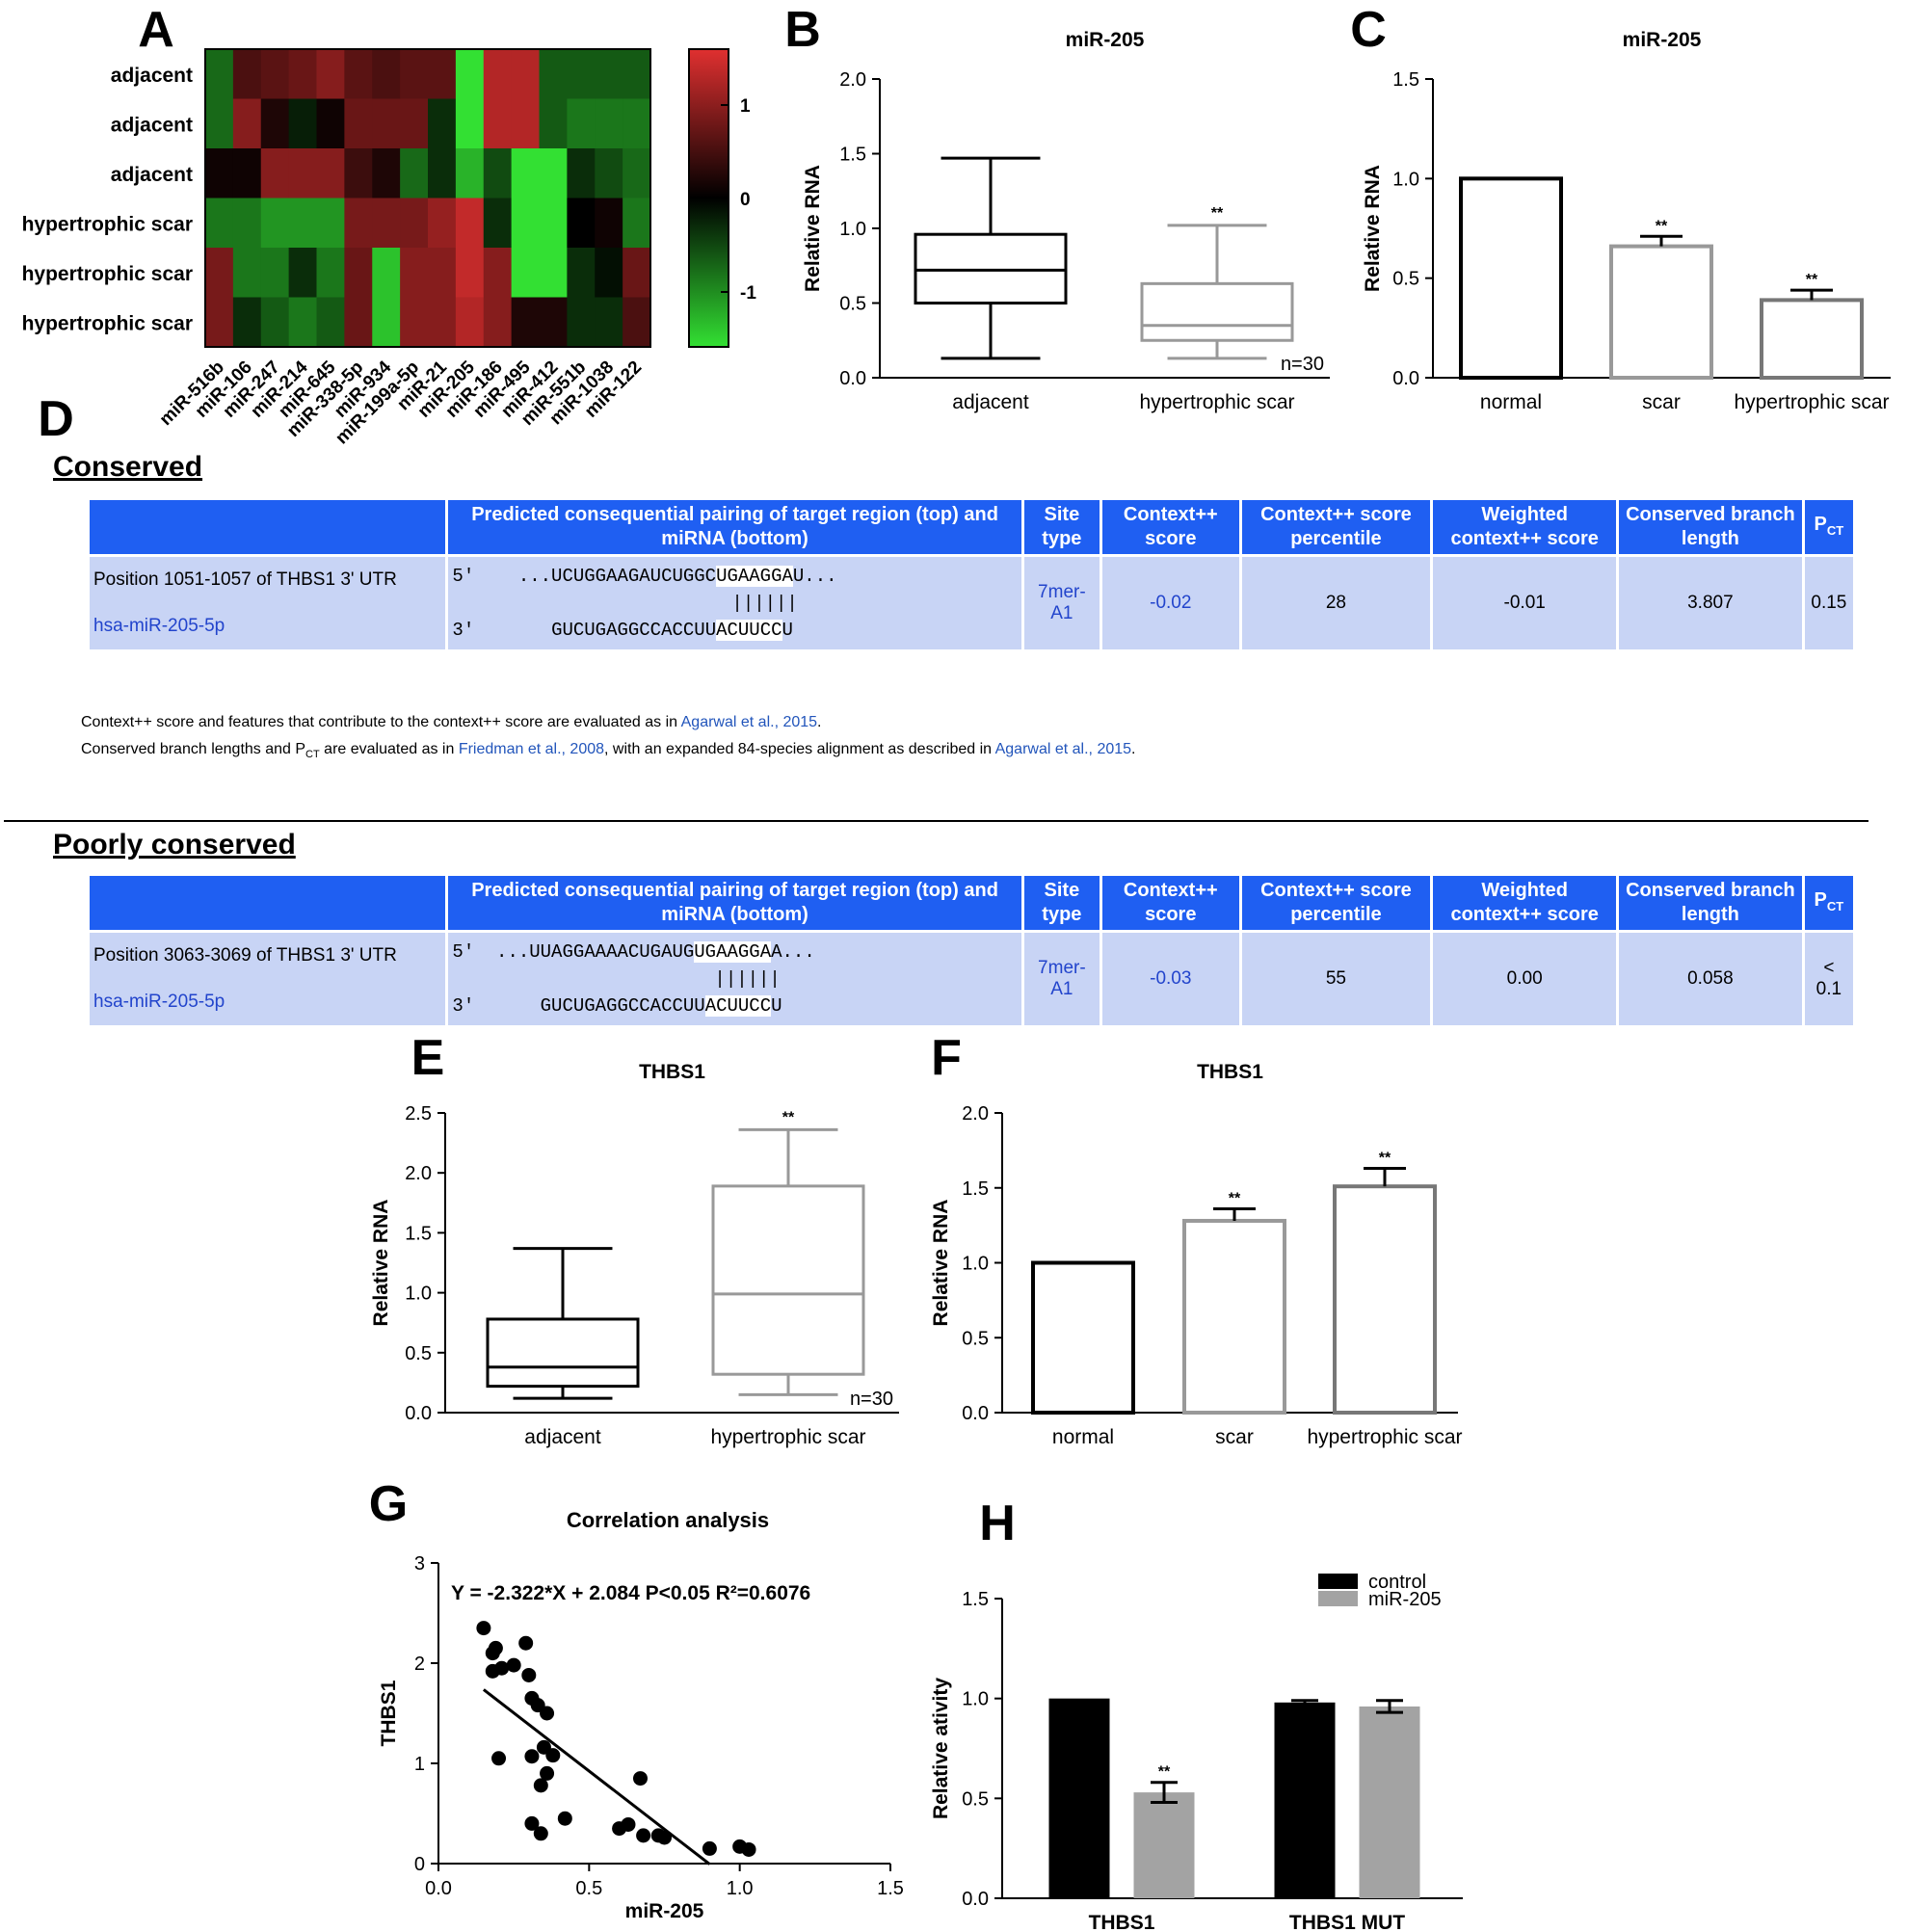 The image size is (1908, 1932). Describe the element at coordinates (419, 1664) in the screenshot. I see `y-tick-label: 2` at that location.